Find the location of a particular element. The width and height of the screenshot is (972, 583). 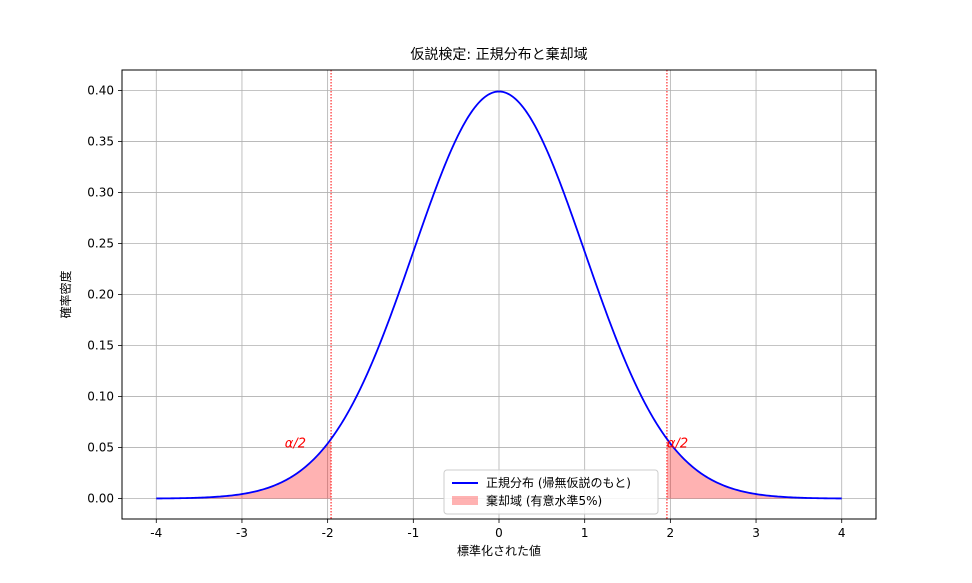

x-axis-label: 標準化された値 is located at coordinates (499, 550).